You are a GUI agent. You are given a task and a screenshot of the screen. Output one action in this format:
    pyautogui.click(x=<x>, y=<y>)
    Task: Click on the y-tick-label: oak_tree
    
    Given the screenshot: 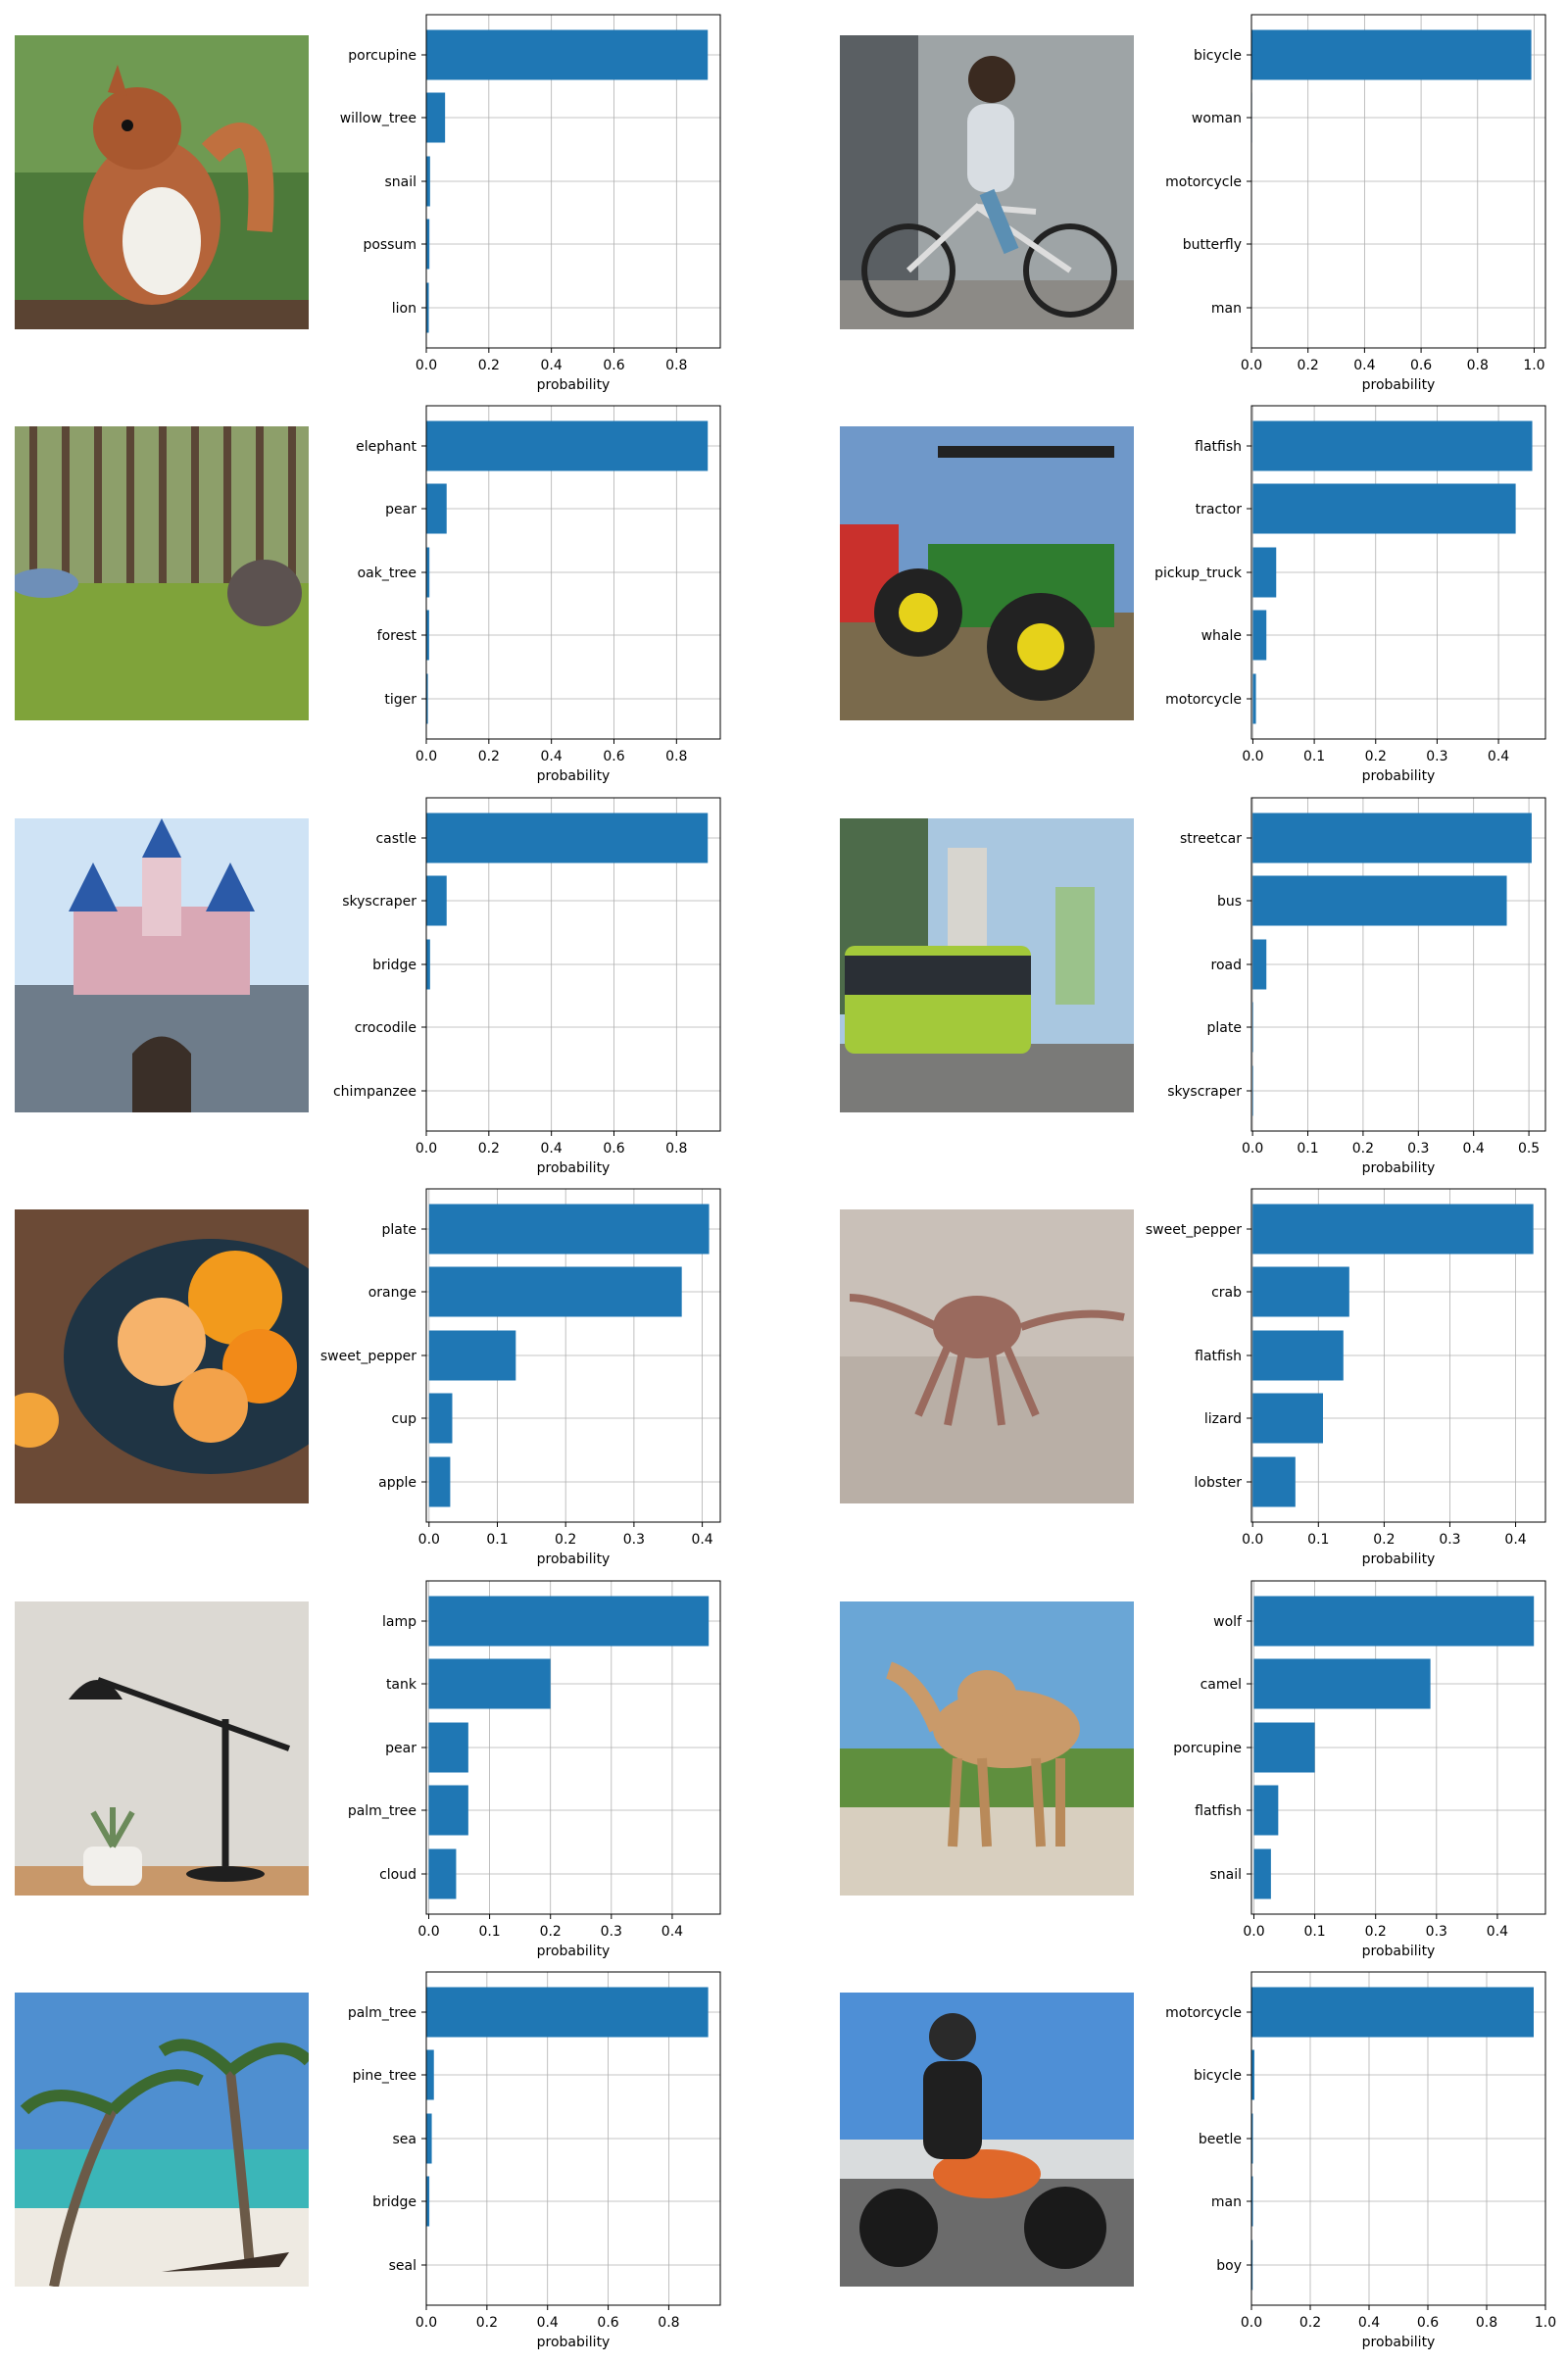 What is the action you would take?
    pyautogui.click(x=387, y=573)
    